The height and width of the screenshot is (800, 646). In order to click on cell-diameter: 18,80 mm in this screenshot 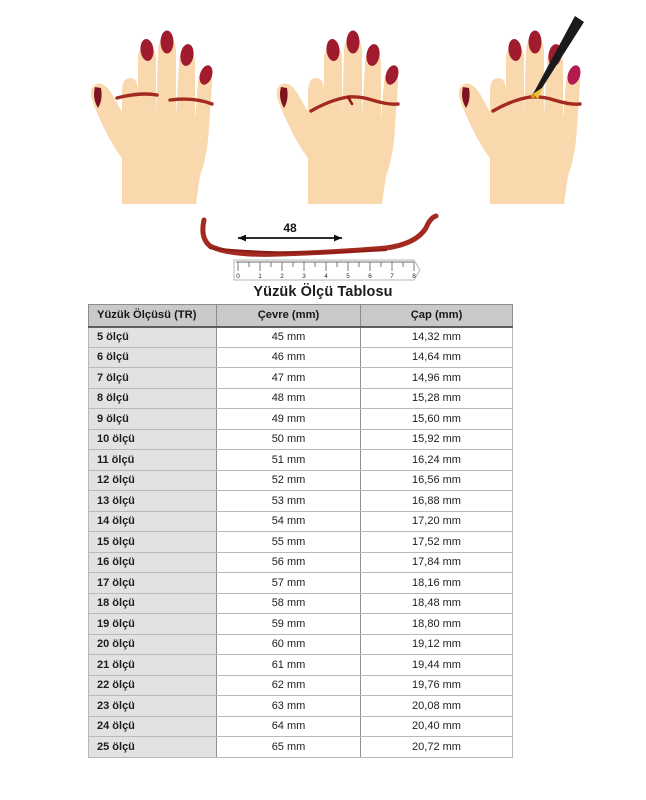, I will do `click(436, 624)`.